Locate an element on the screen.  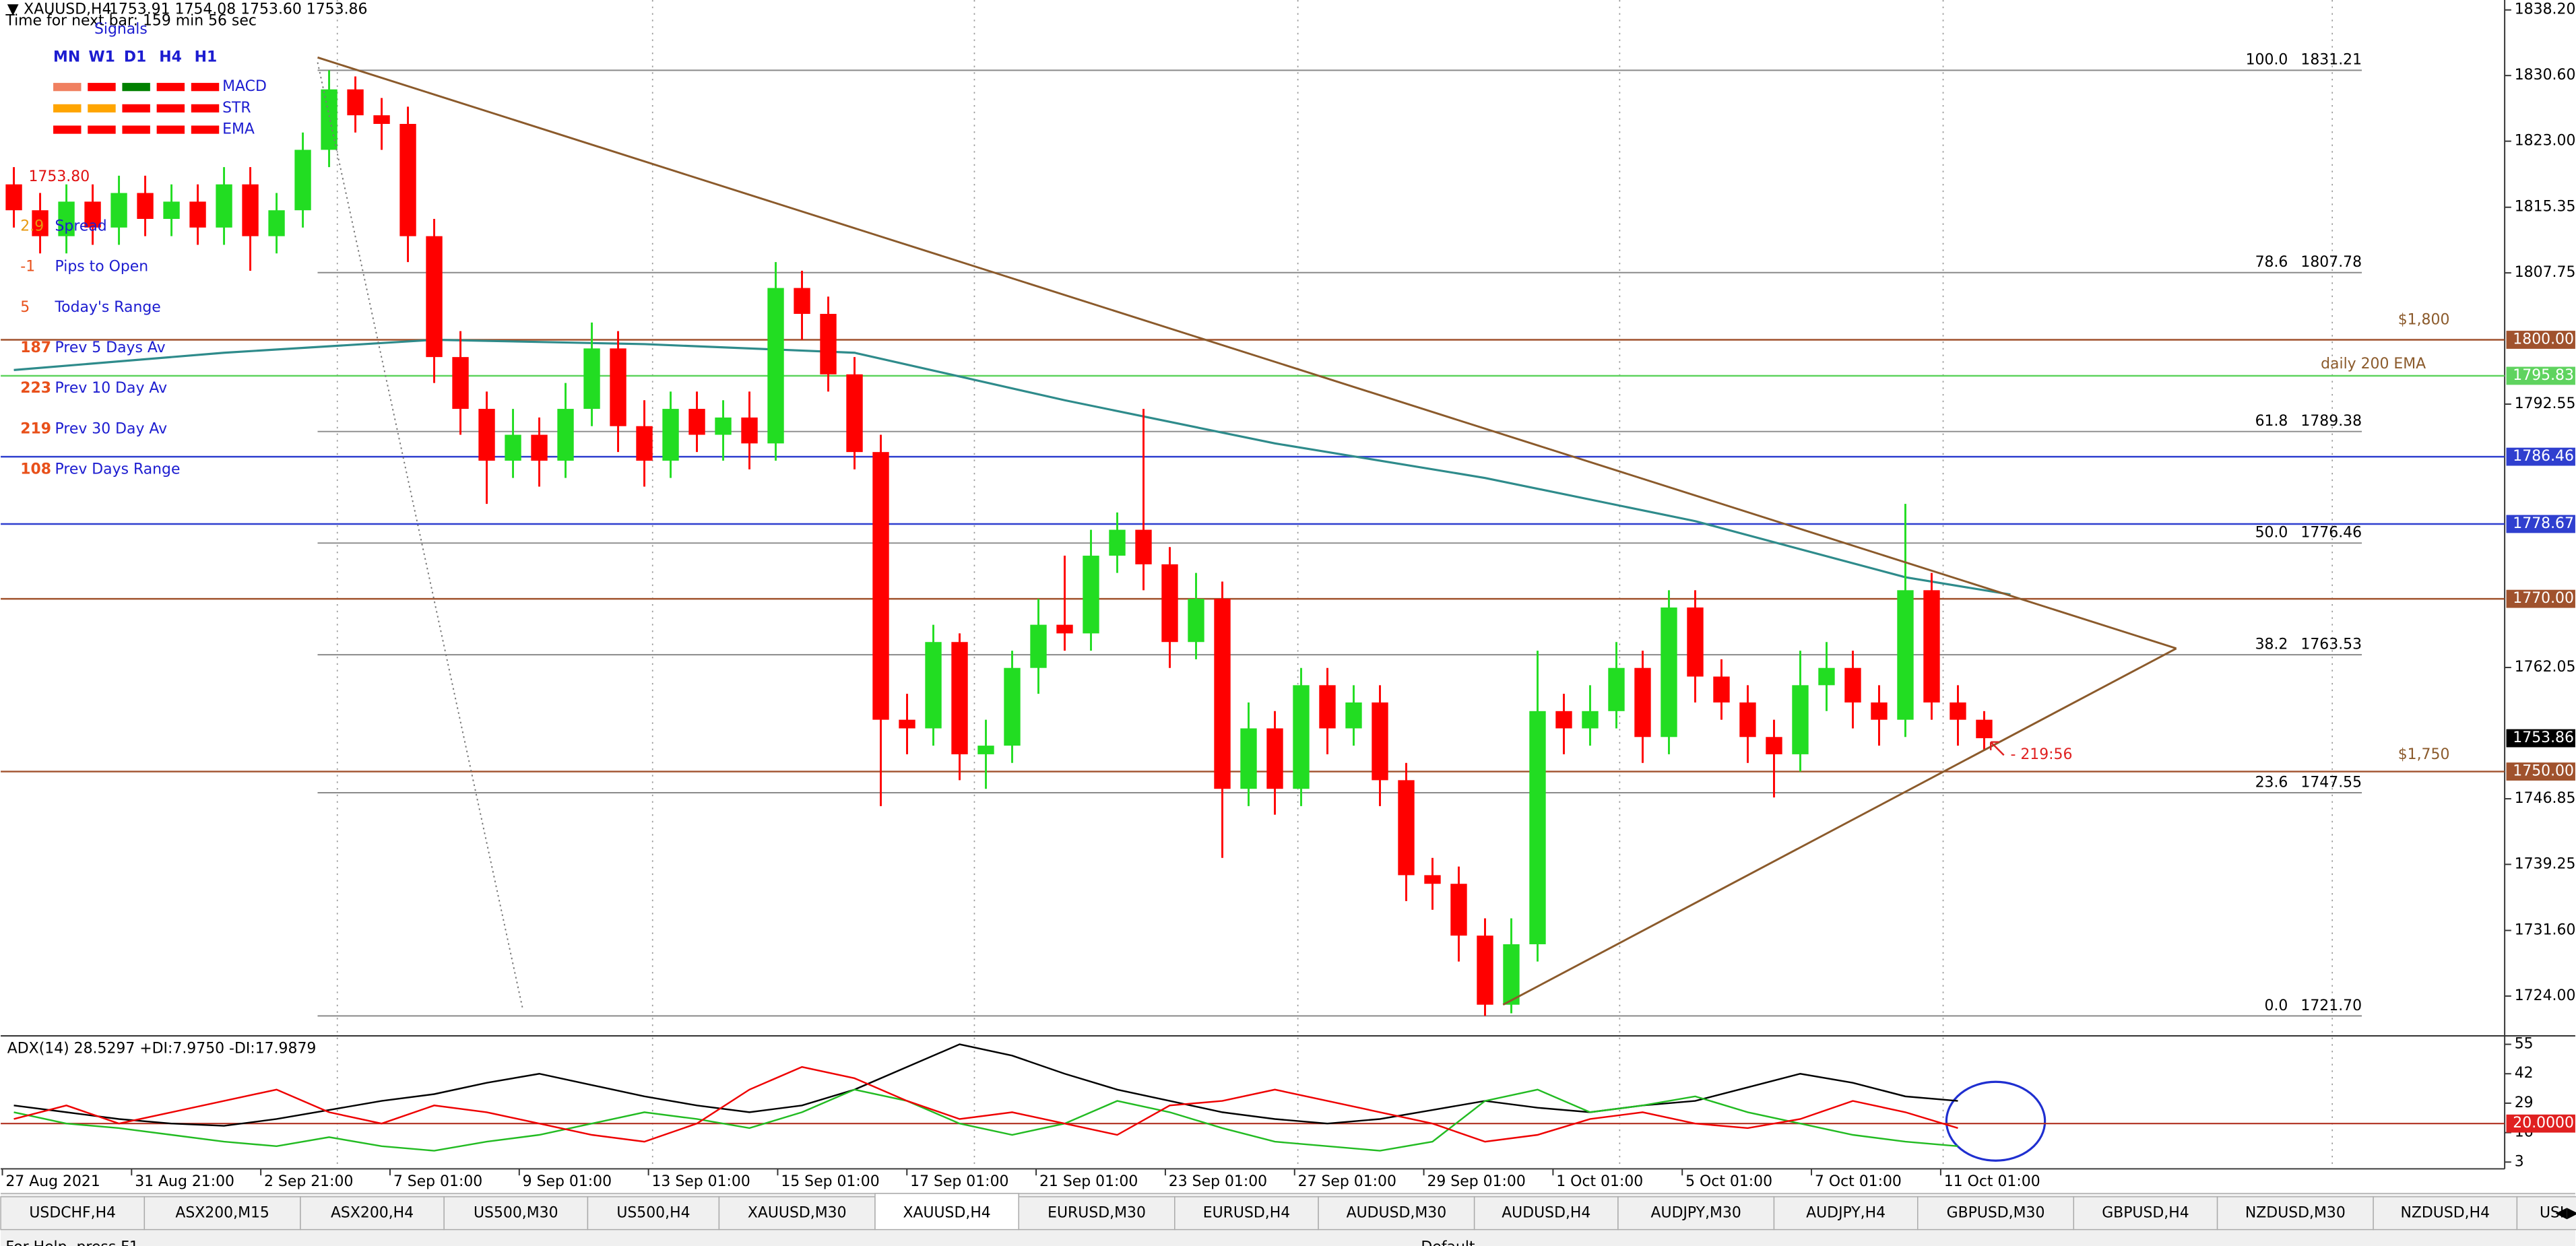
tab-label: AUDJPY,H4 is located at coordinates (1846, 1212).